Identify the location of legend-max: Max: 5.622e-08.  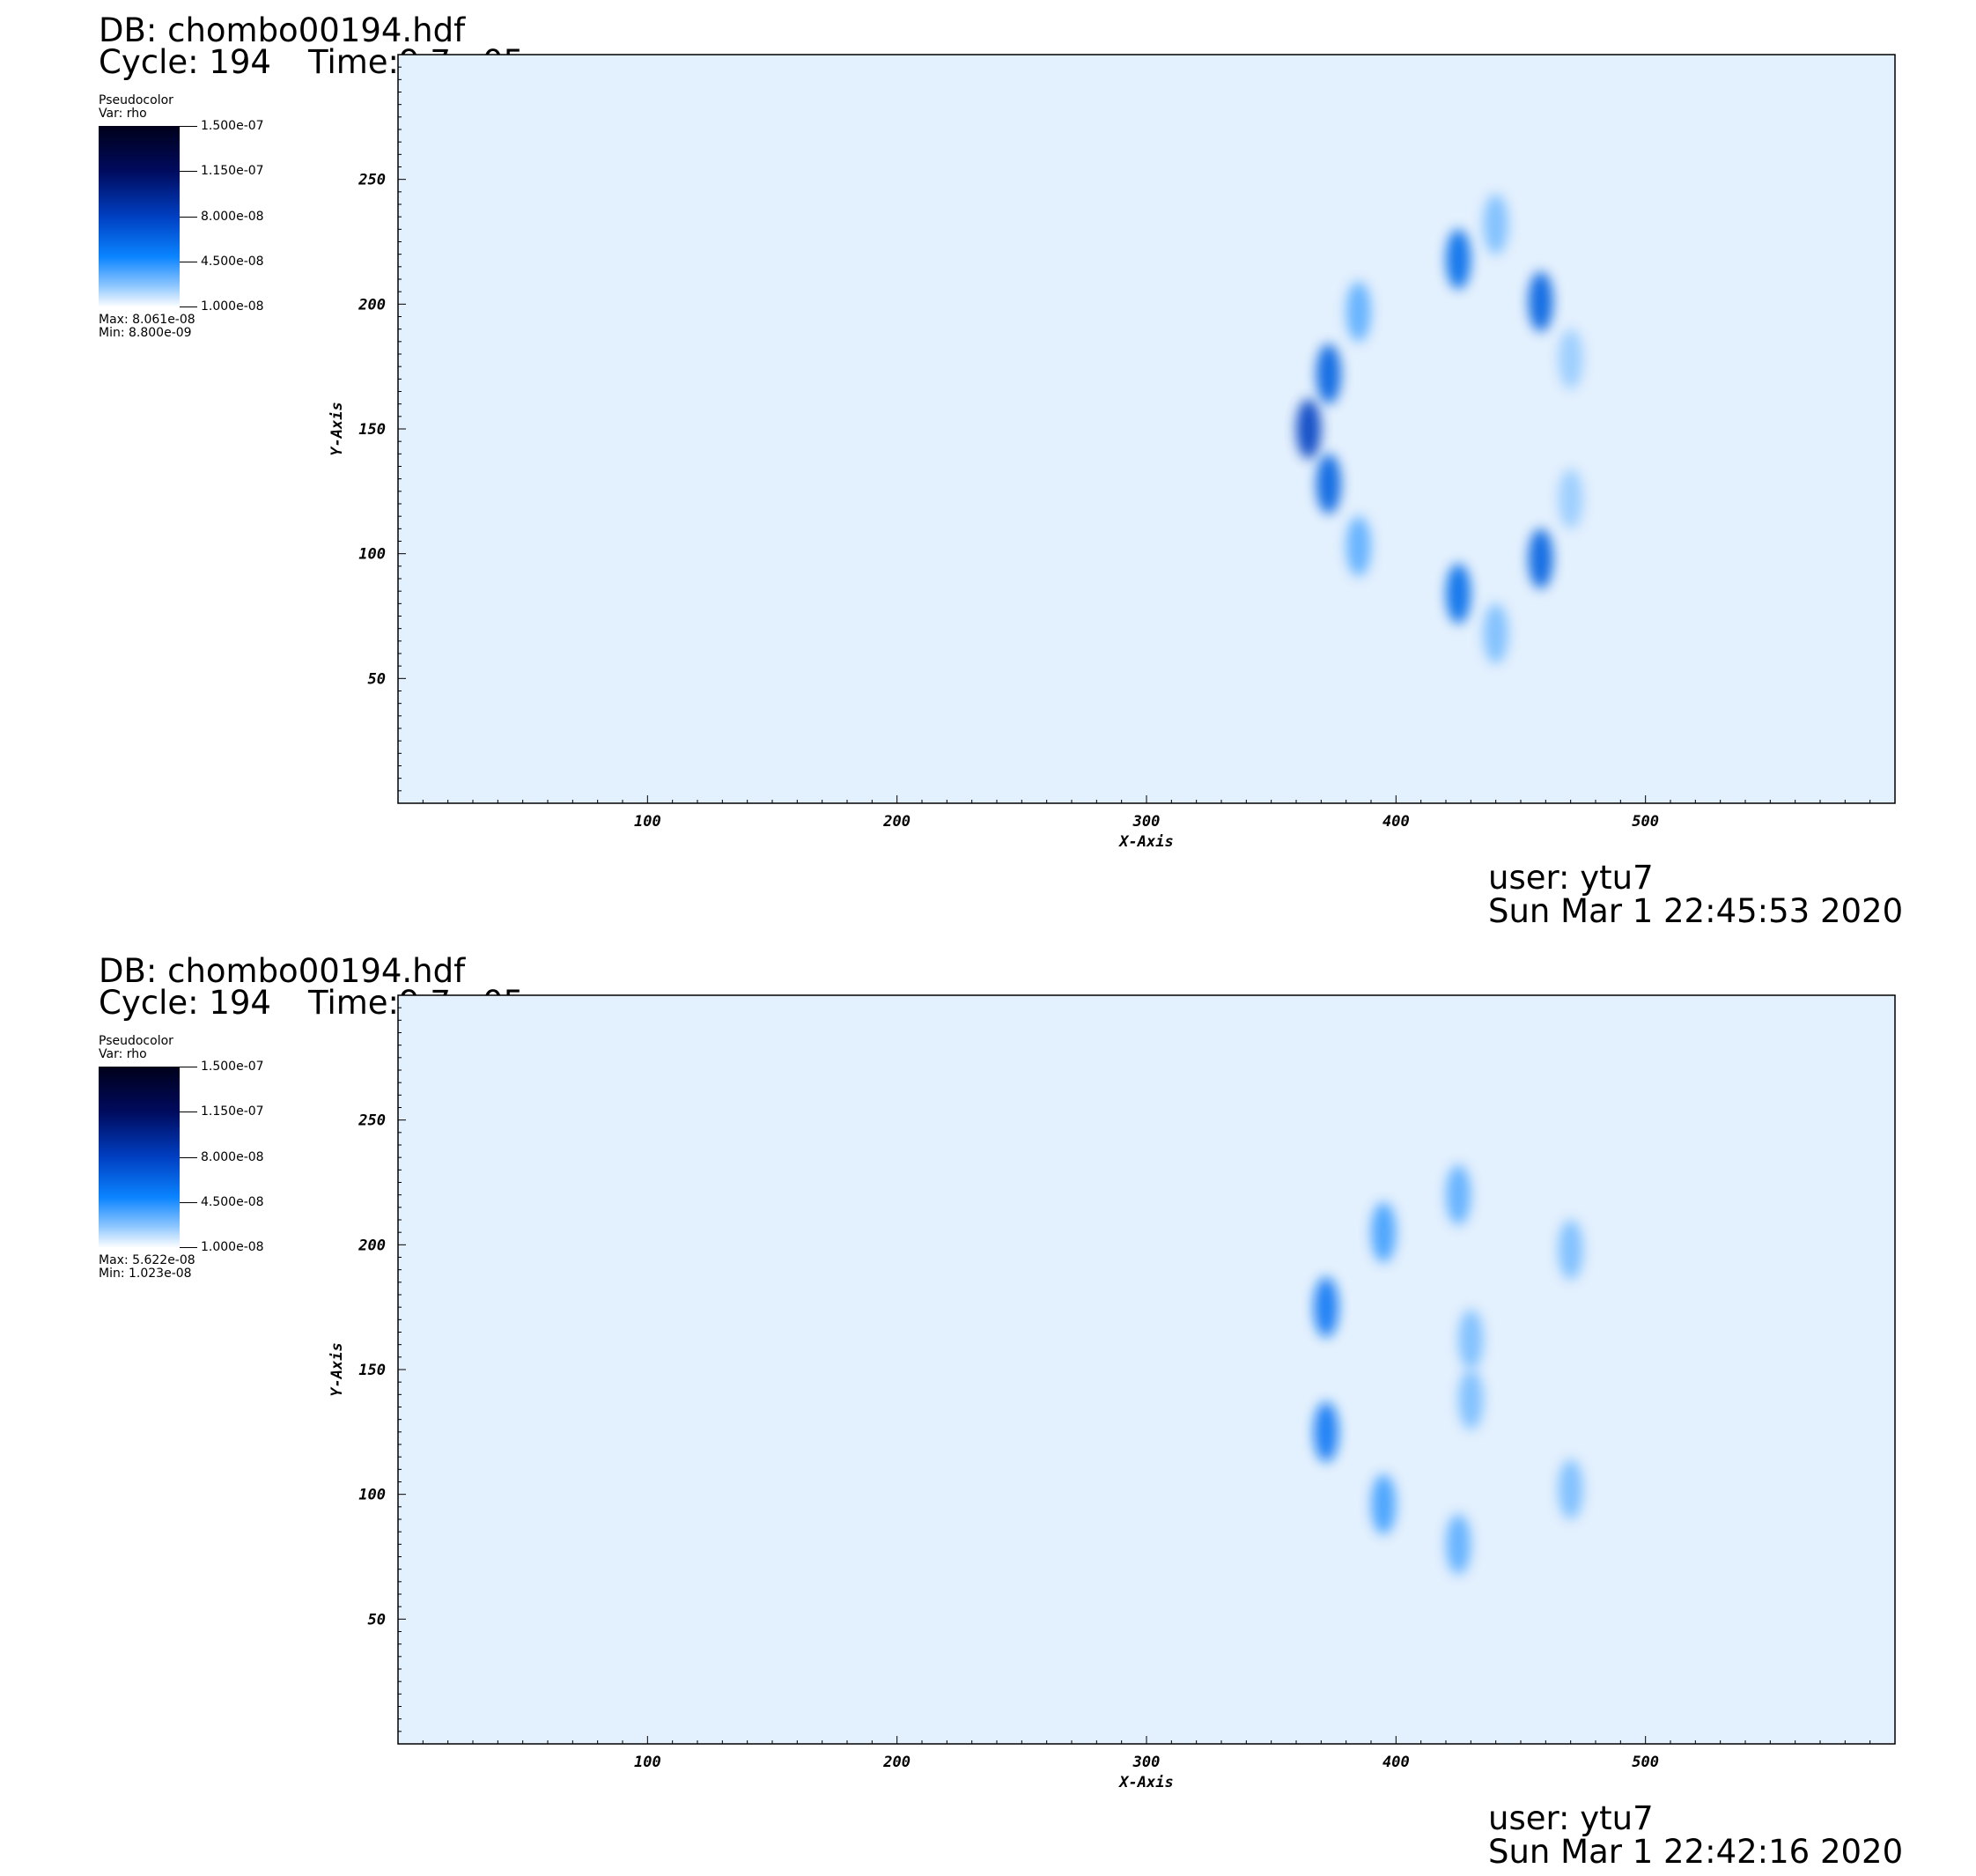
(147, 1260).